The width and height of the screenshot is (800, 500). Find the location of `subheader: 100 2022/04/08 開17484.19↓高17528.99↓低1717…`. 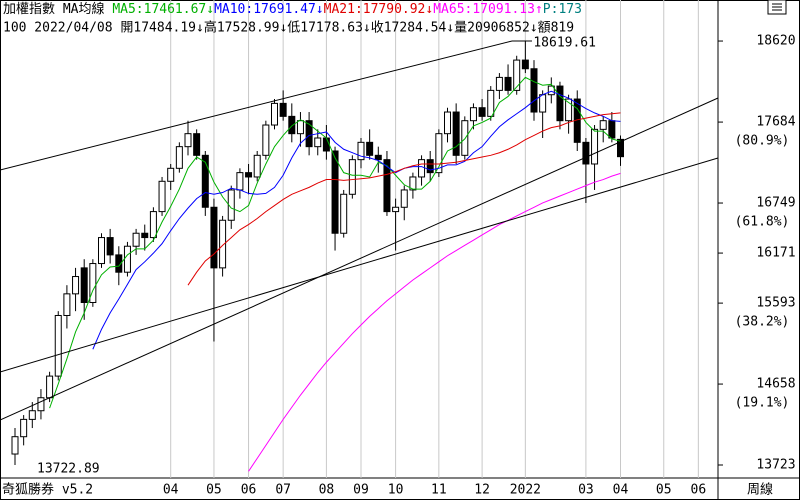

subheader: 100 2022/04/08 開17484.19↓高17528.99↓低1717… is located at coordinates (288, 28).